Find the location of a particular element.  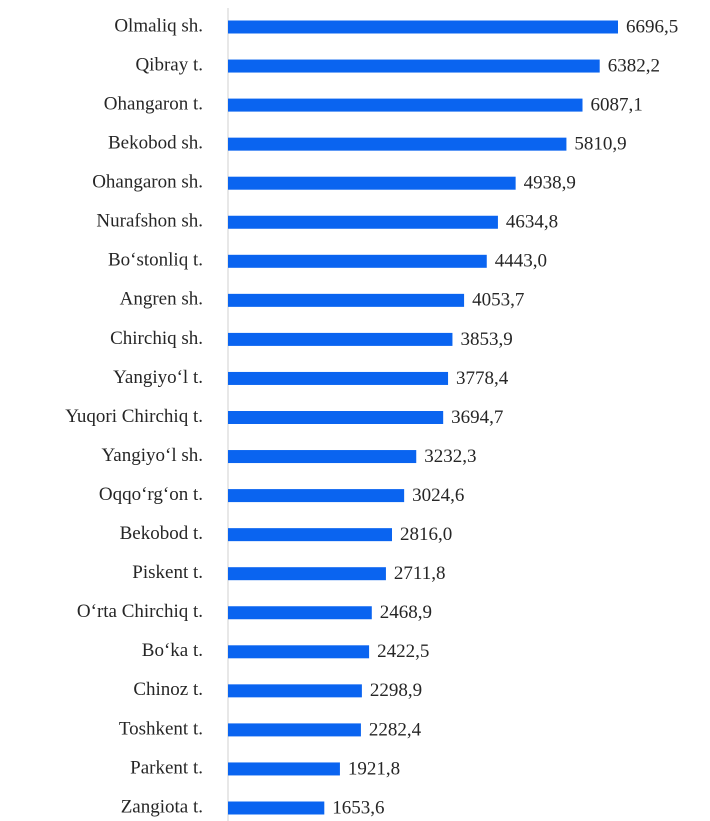

value-label: 3778,4 is located at coordinates (482, 378).